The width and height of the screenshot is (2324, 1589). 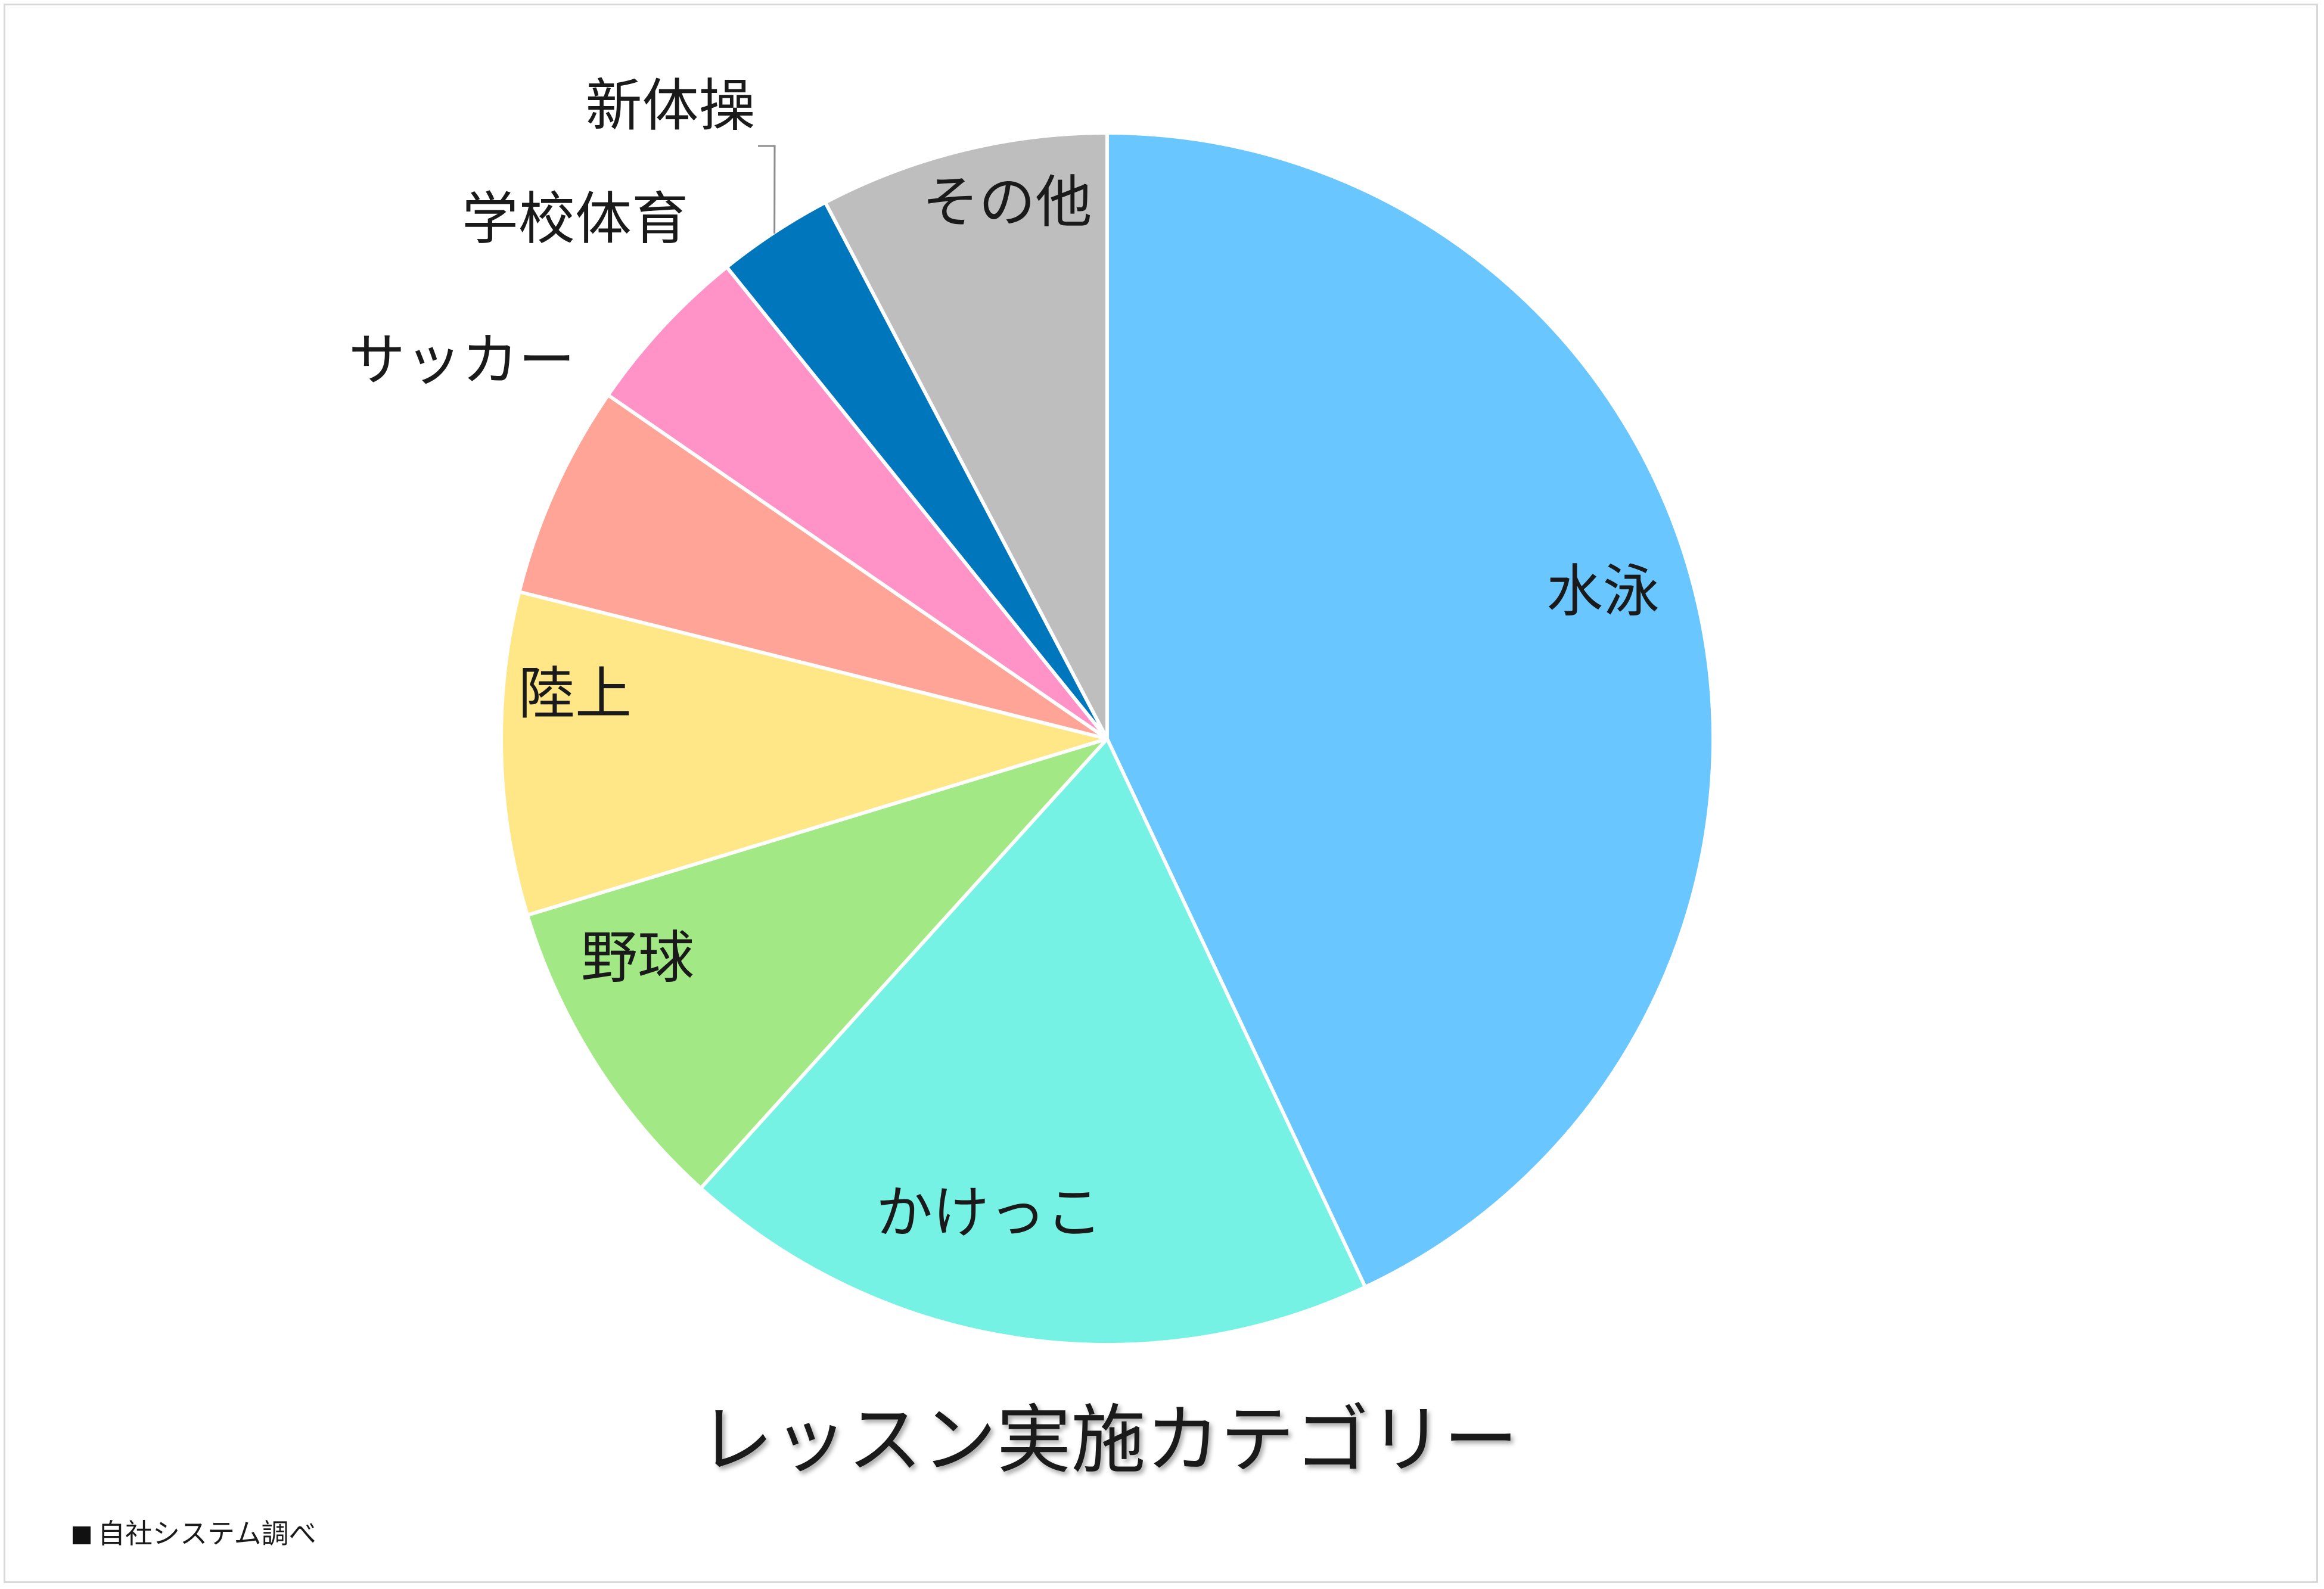 What do you see at coordinates (207, 1534) in the screenshot?
I see `footnote-text: 自社システム調べ` at bounding box center [207, 1534].